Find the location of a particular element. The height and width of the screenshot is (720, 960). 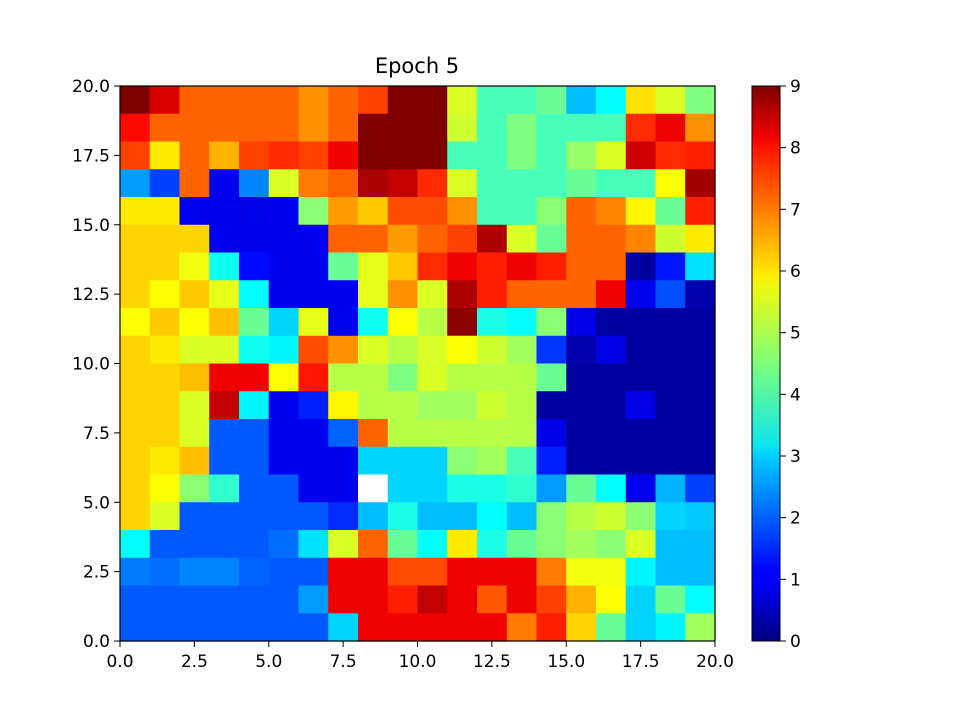

colorbar-tick-label: 8 is located at coordinates (795, 149).